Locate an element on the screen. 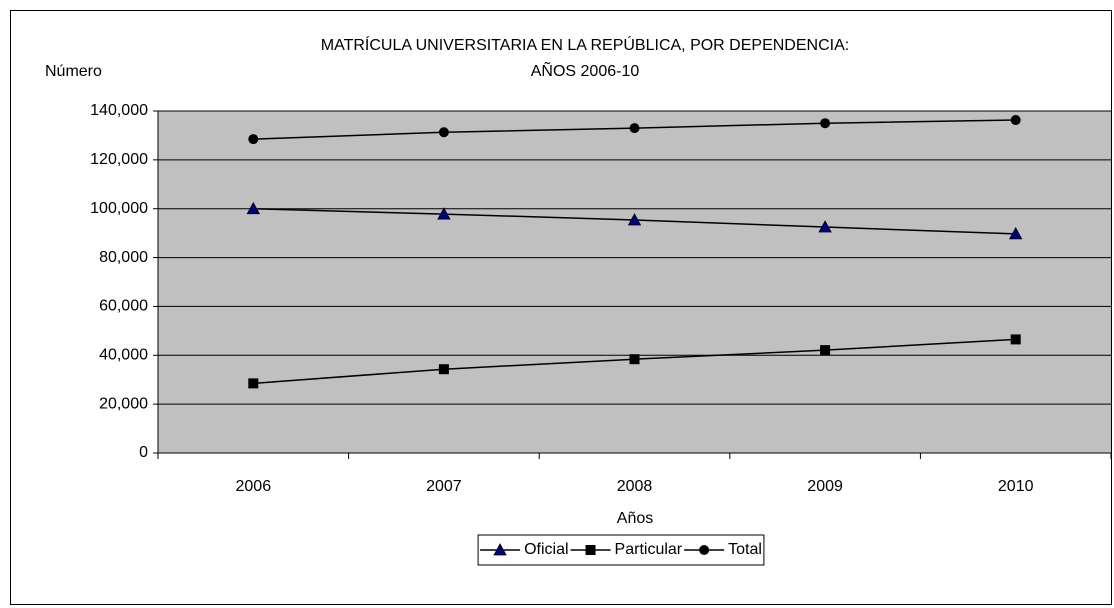 The image size is (1114, 608). y-tick-label: 40,000 is located at coordinates (123, 355).